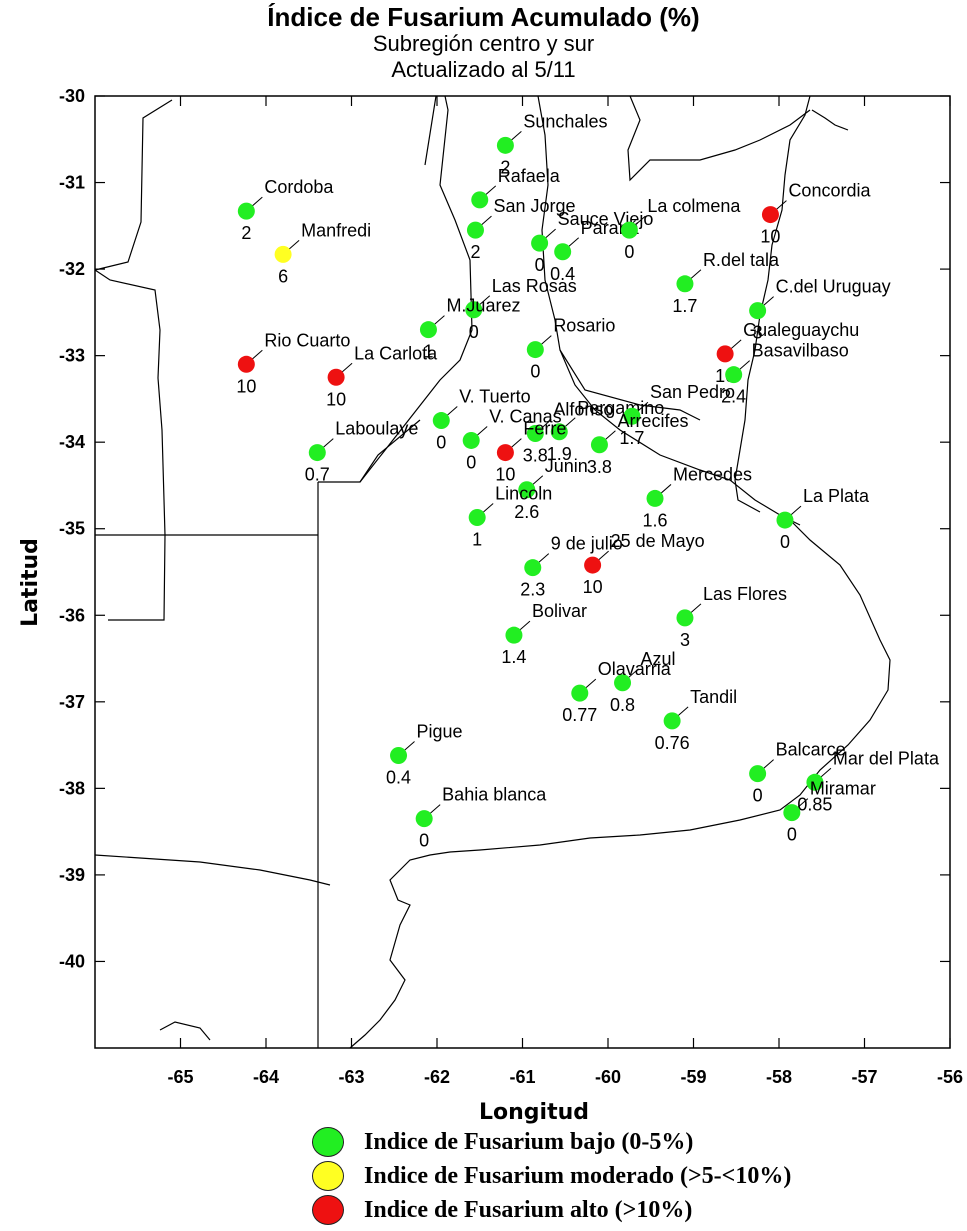  I want to click on station-r-del-tala: R.del tala 1.7, so click(726, 283).